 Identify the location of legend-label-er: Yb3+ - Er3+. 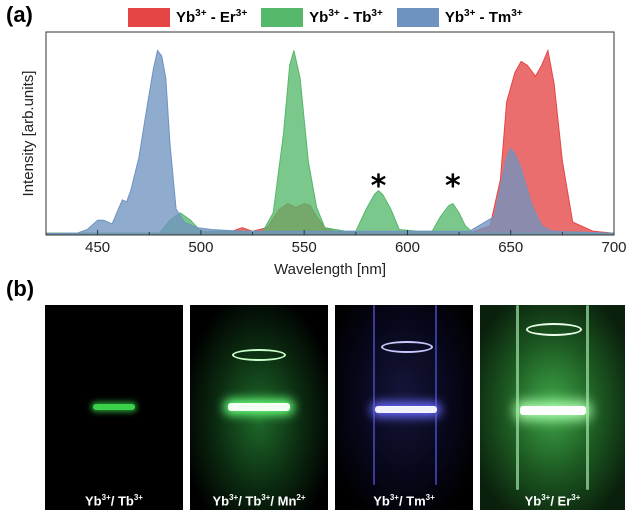
(212, 17).